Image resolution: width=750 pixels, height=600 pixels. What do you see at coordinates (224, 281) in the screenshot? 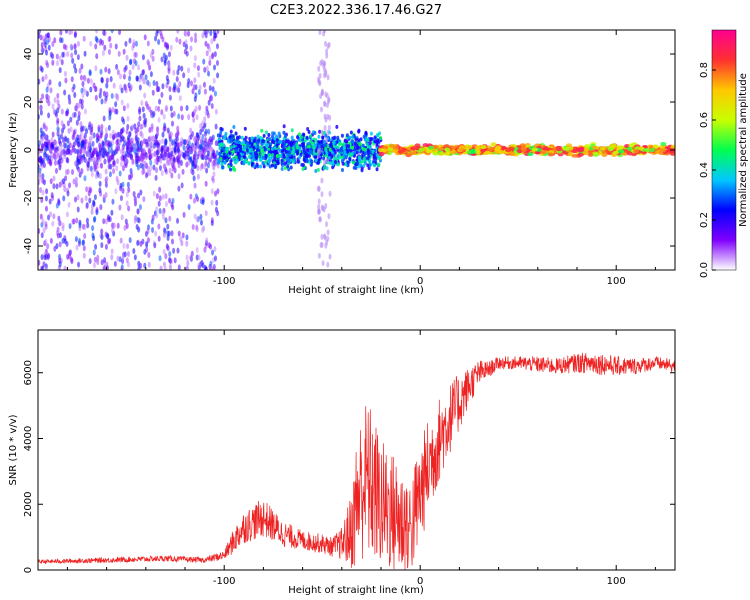
I see `spectrogram-xtick-label: -100` at bounding box center [224, 281].